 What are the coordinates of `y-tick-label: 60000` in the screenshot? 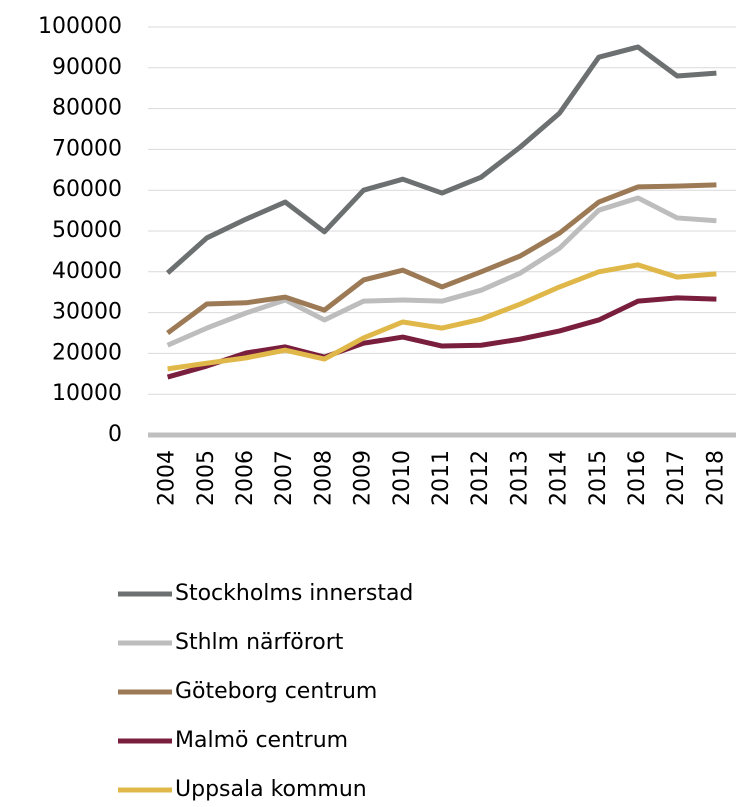 It's located at (87, 189).